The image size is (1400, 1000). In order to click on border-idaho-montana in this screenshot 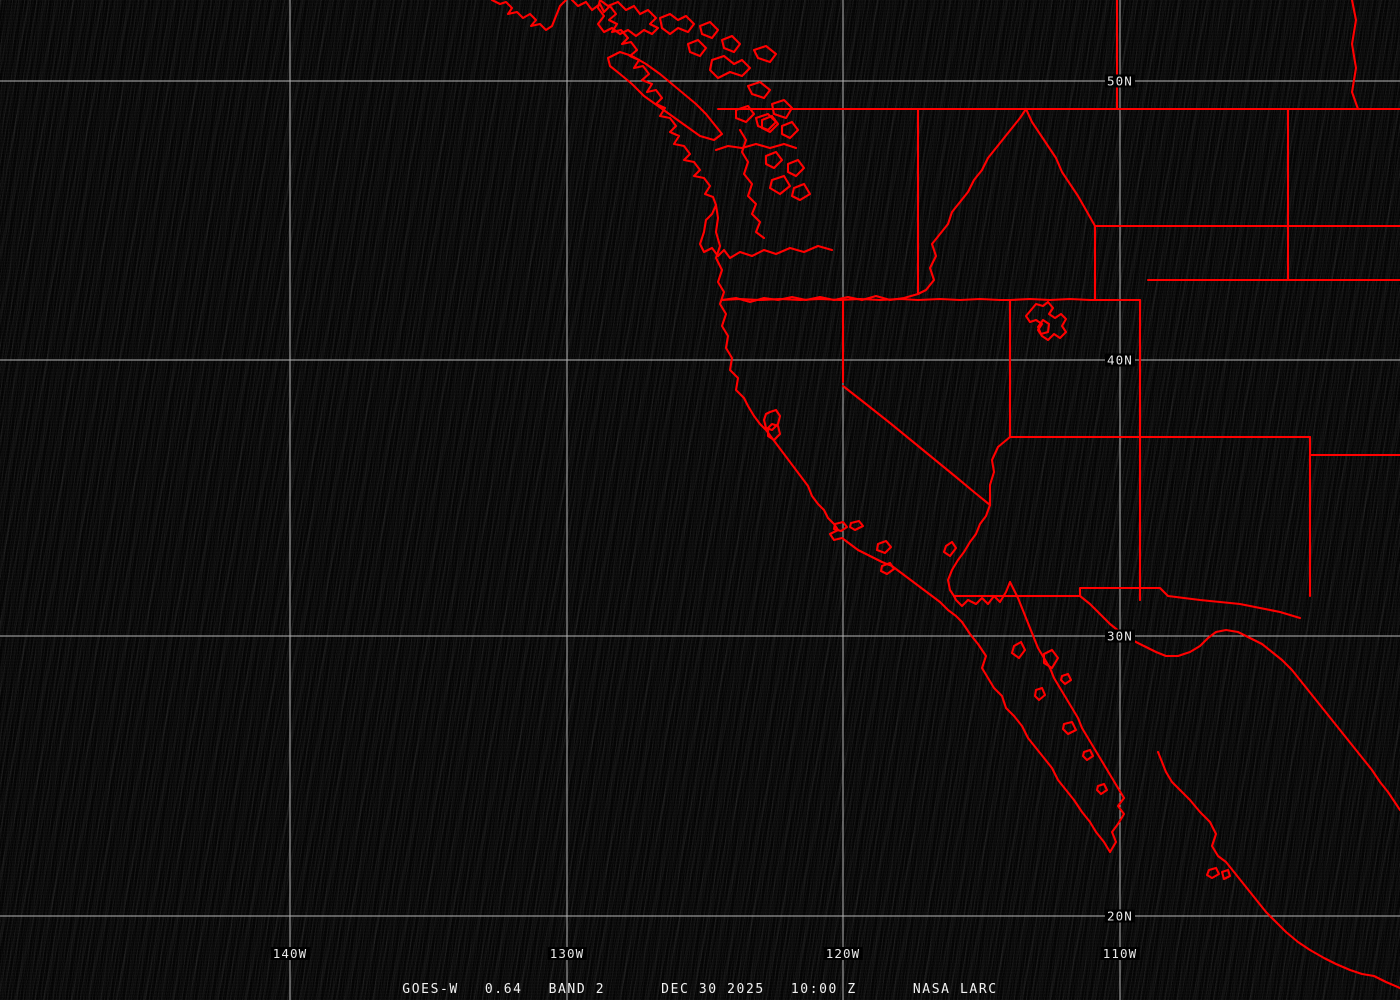, I will do `click(1060, 167)`.